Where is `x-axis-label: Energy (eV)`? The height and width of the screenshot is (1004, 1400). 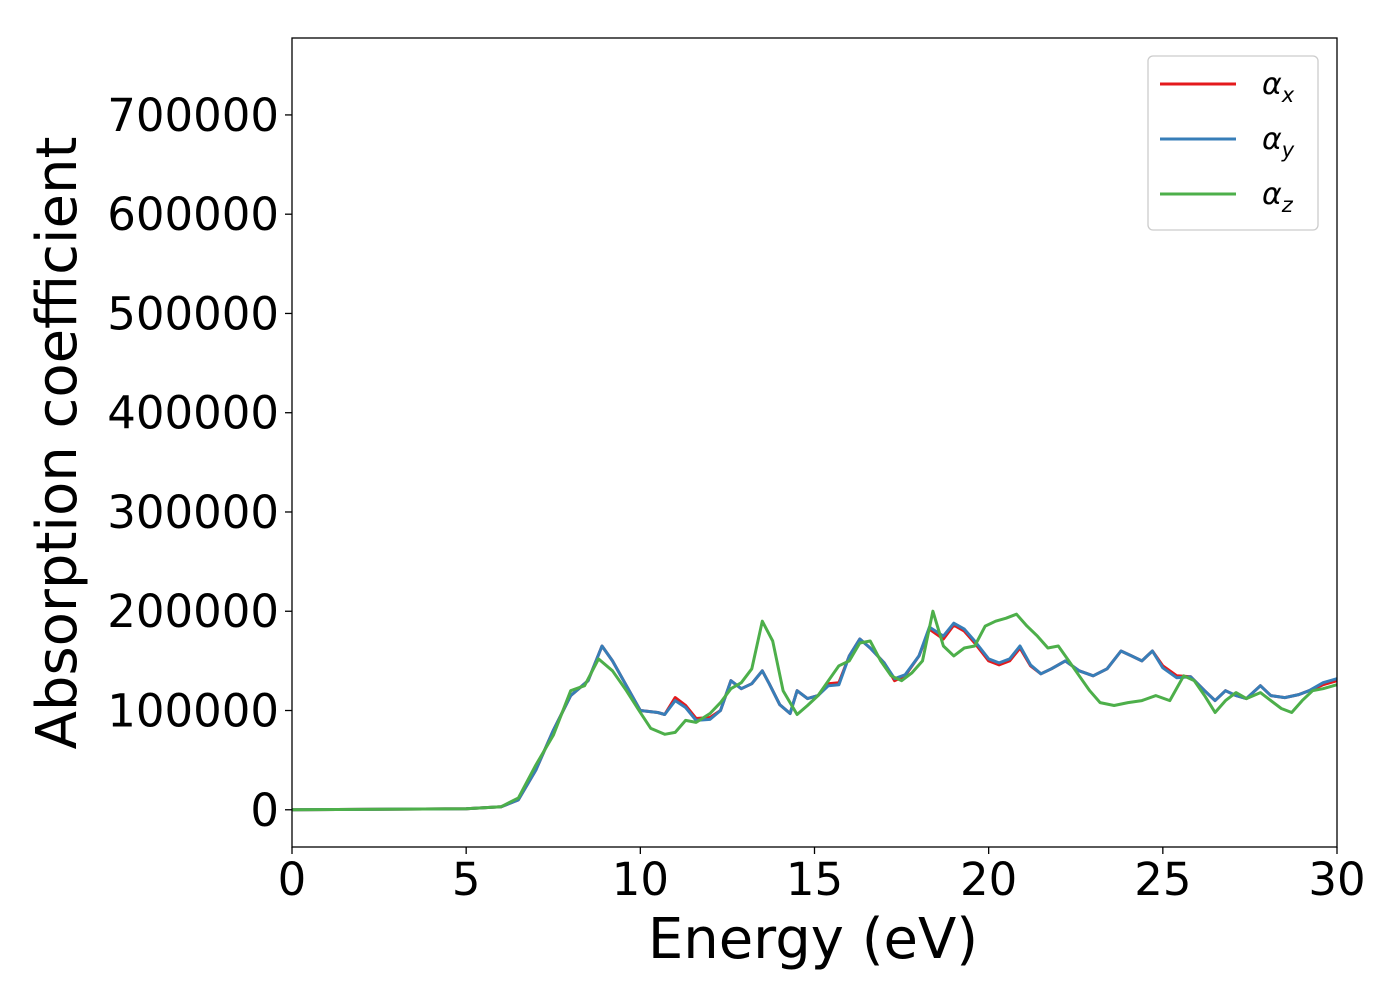 x-axis-label: Energy (eV) is located at coordinates (813, 939).